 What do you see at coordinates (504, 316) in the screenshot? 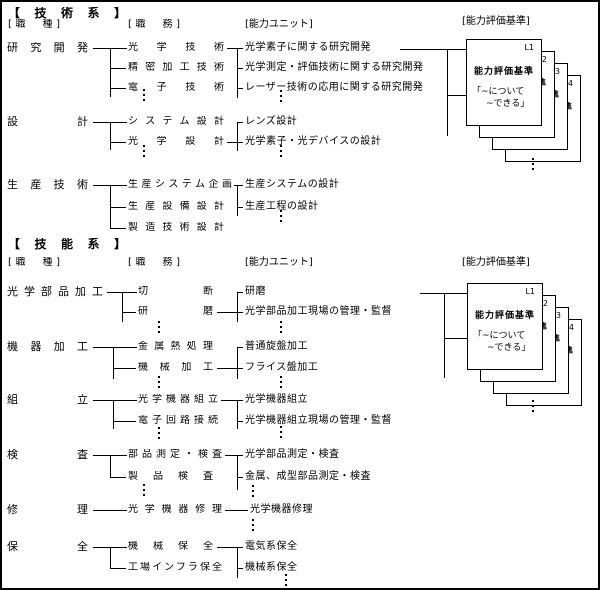
I see `card-title: 能力評価基準` at bounding box center [504, 316].